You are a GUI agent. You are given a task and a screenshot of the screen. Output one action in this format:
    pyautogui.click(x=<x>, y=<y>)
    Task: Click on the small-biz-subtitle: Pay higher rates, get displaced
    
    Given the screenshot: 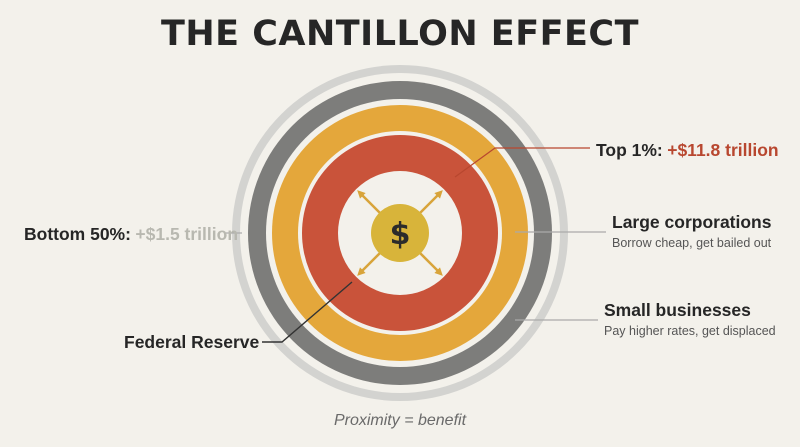 What is the action you would take?
    pyautogui.click(x=690, y=331)
    